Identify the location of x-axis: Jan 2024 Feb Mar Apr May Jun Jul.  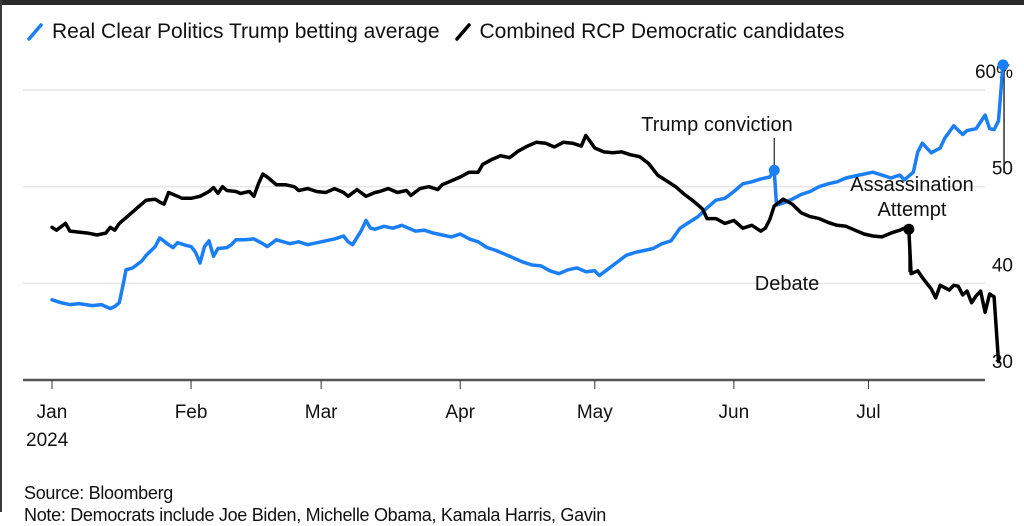
(453, 415).